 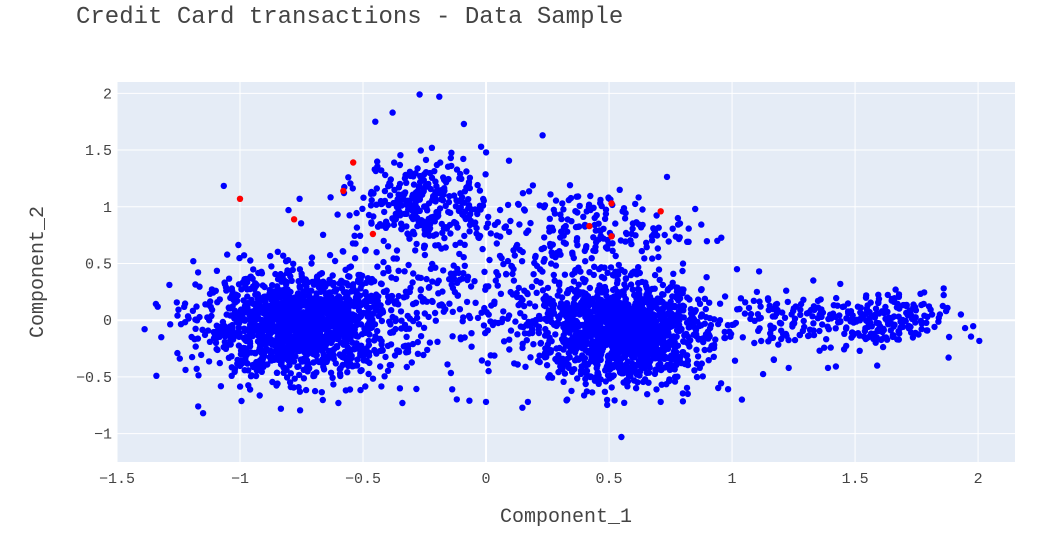 What do you see at coordinates (94, 378) in the screenshot?
I see `y-tick-label: −0.5` at bounding box center [94, 378].